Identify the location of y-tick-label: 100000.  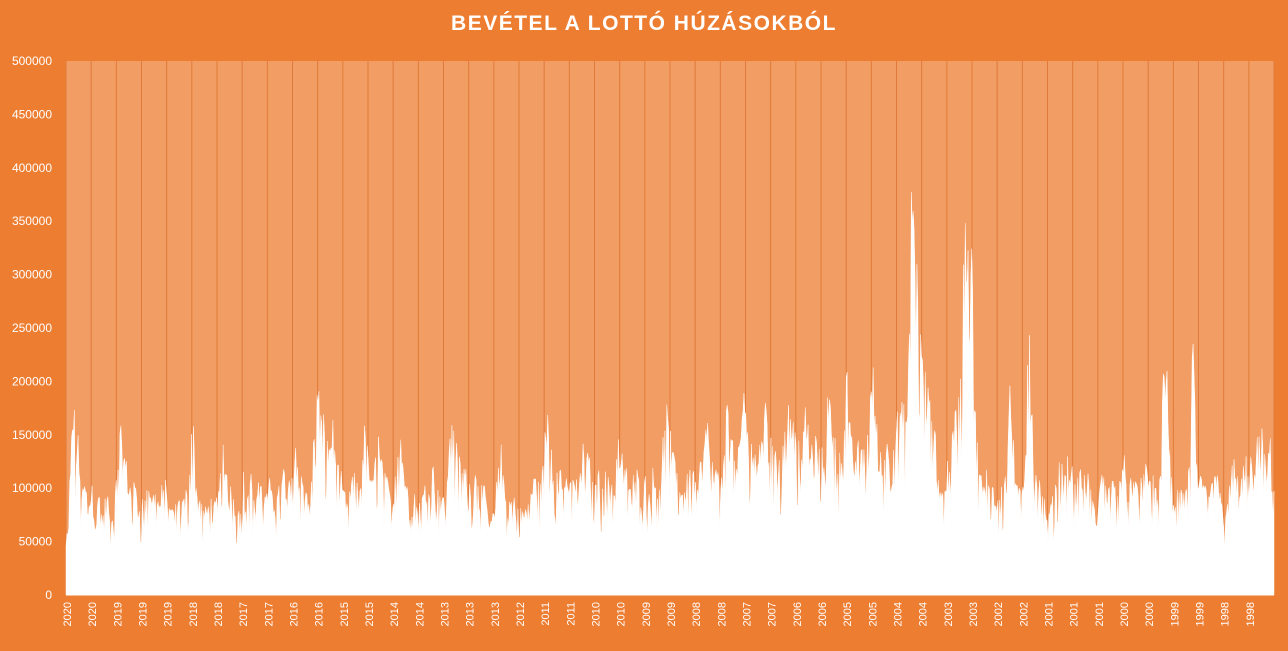
(32, 488).